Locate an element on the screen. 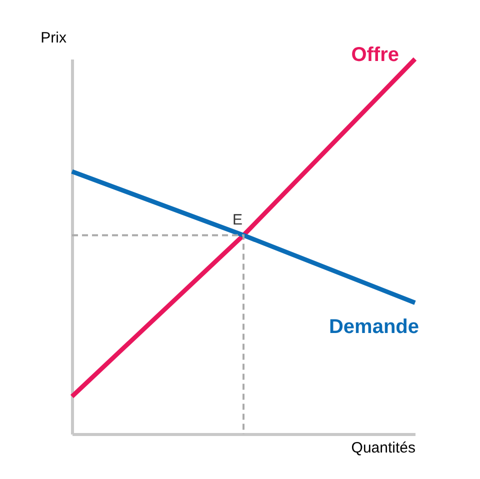  y-axis-title: Prix is located at coordinates (53, 38).